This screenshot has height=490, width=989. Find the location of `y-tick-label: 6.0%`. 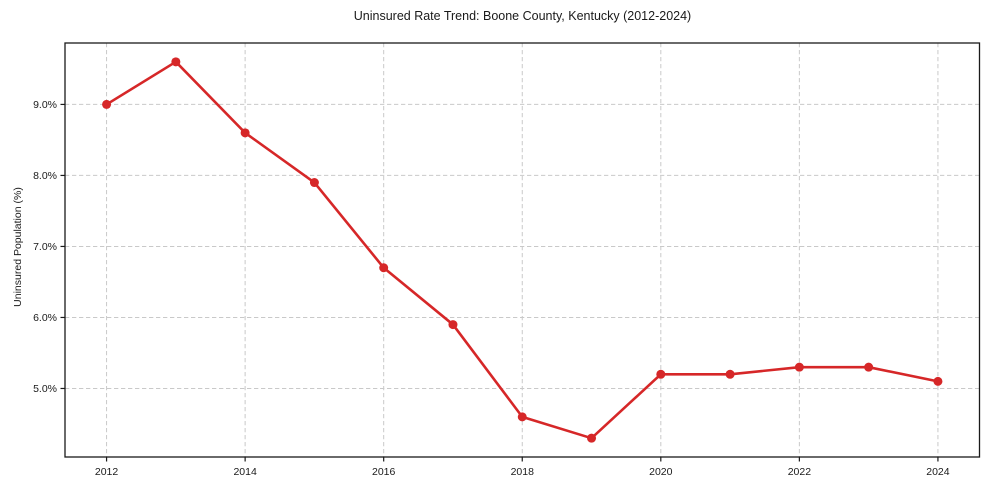

y-tick-label: 6.0% is located at coordinates (45, 318).